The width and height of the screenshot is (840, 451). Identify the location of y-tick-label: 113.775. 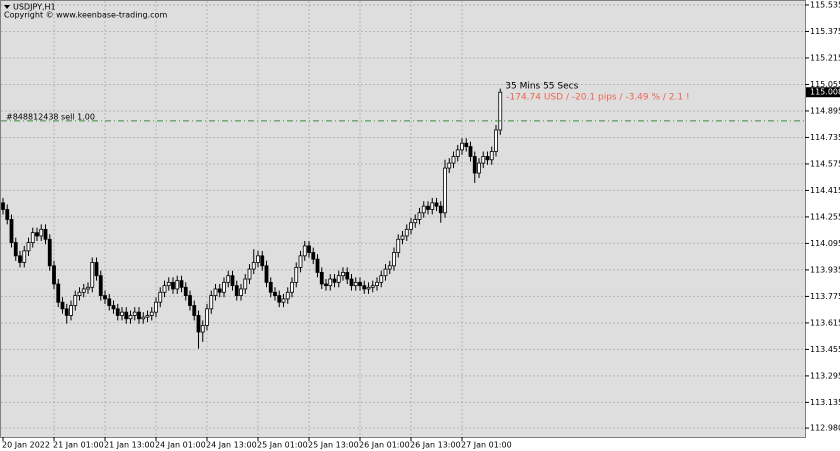
(825, 296).